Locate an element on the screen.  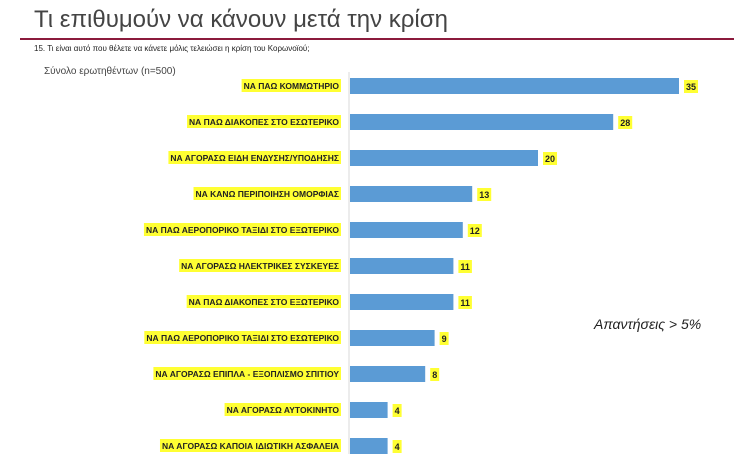
value-label: 12 is located at coordinates (475, 231).